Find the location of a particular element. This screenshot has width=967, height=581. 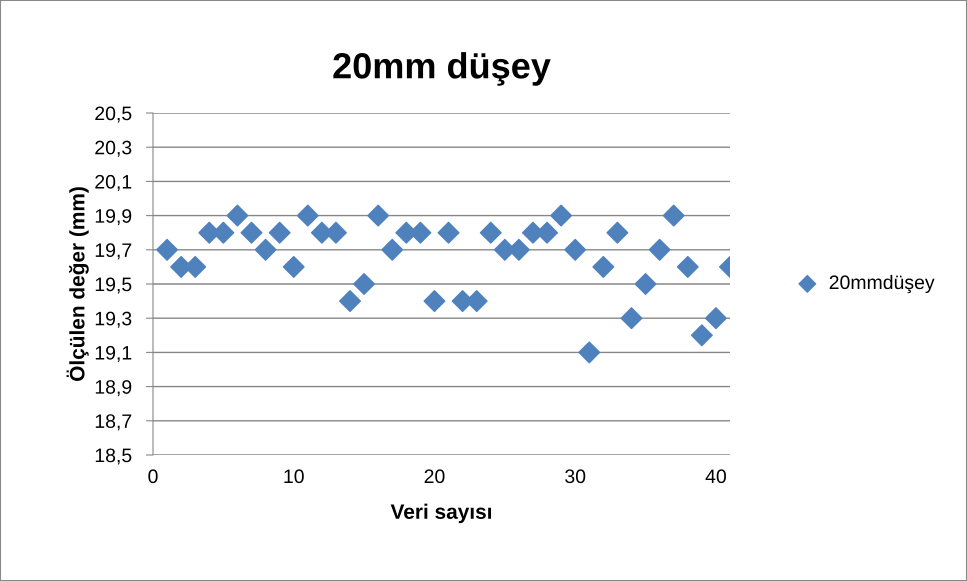

y-tick-label: 19,3 is located at coordinates (114, 320).